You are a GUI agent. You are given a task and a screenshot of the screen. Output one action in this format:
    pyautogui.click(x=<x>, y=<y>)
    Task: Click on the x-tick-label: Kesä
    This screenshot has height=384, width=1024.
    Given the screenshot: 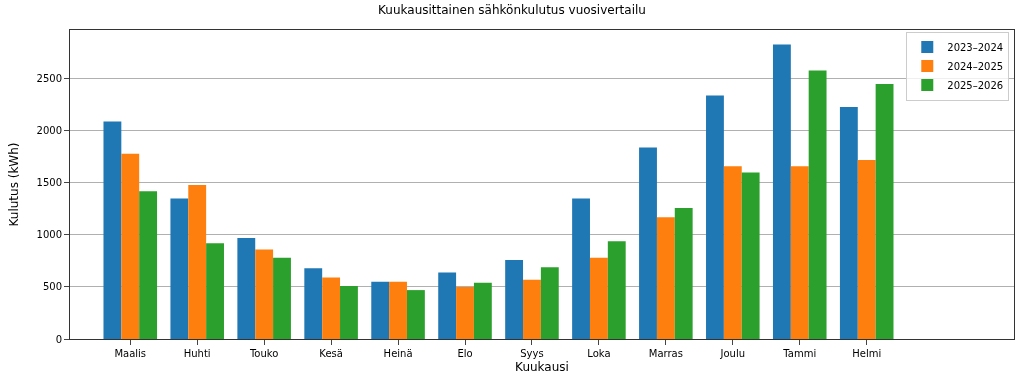 What is the action you would take?
    pyautogui.click(x=331, y=353)
    